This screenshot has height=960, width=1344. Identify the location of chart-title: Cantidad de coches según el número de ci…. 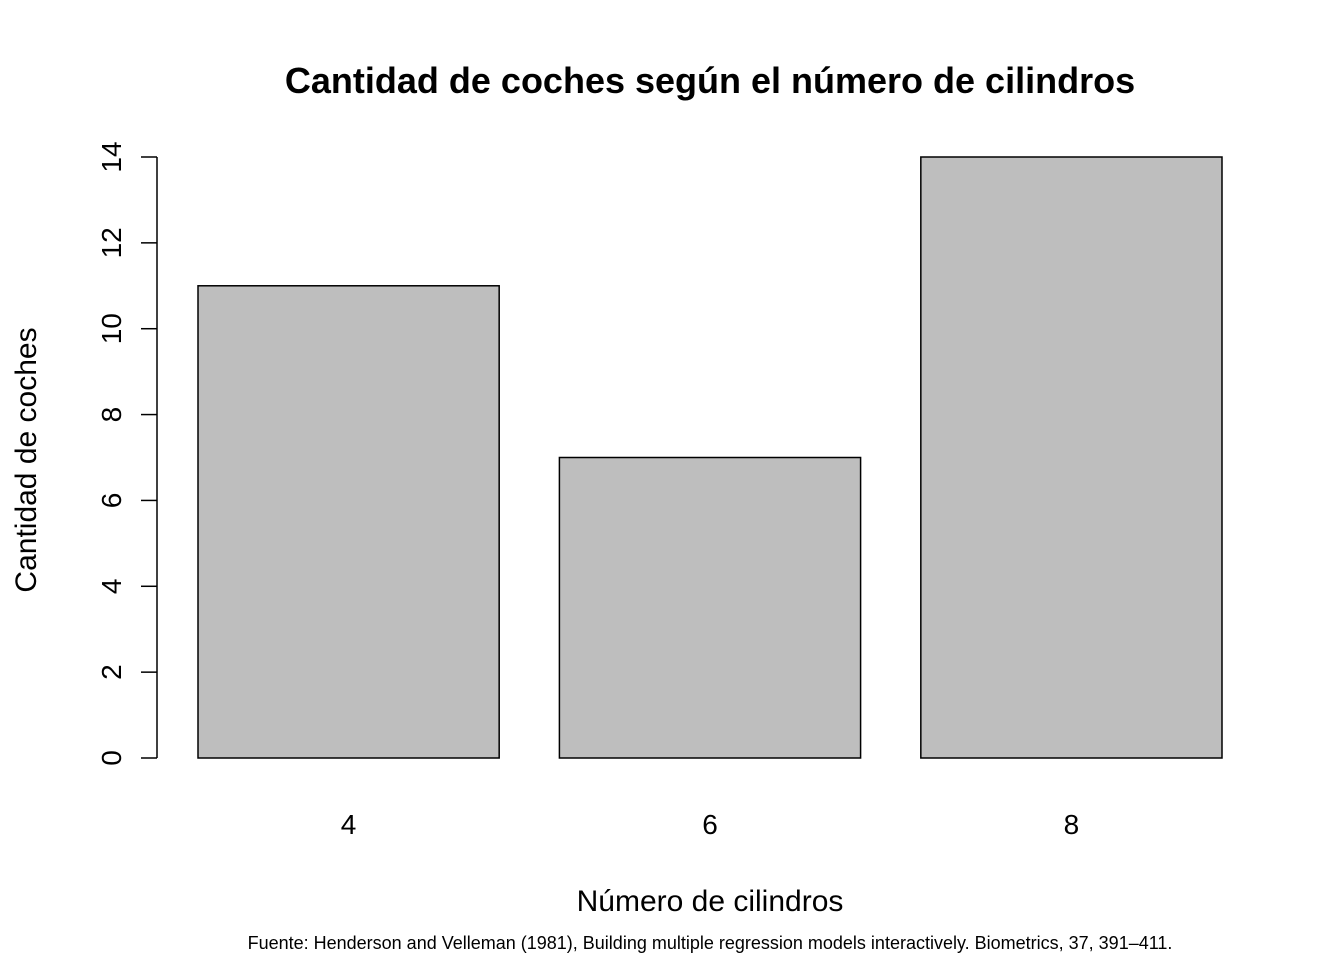
(710, 80).